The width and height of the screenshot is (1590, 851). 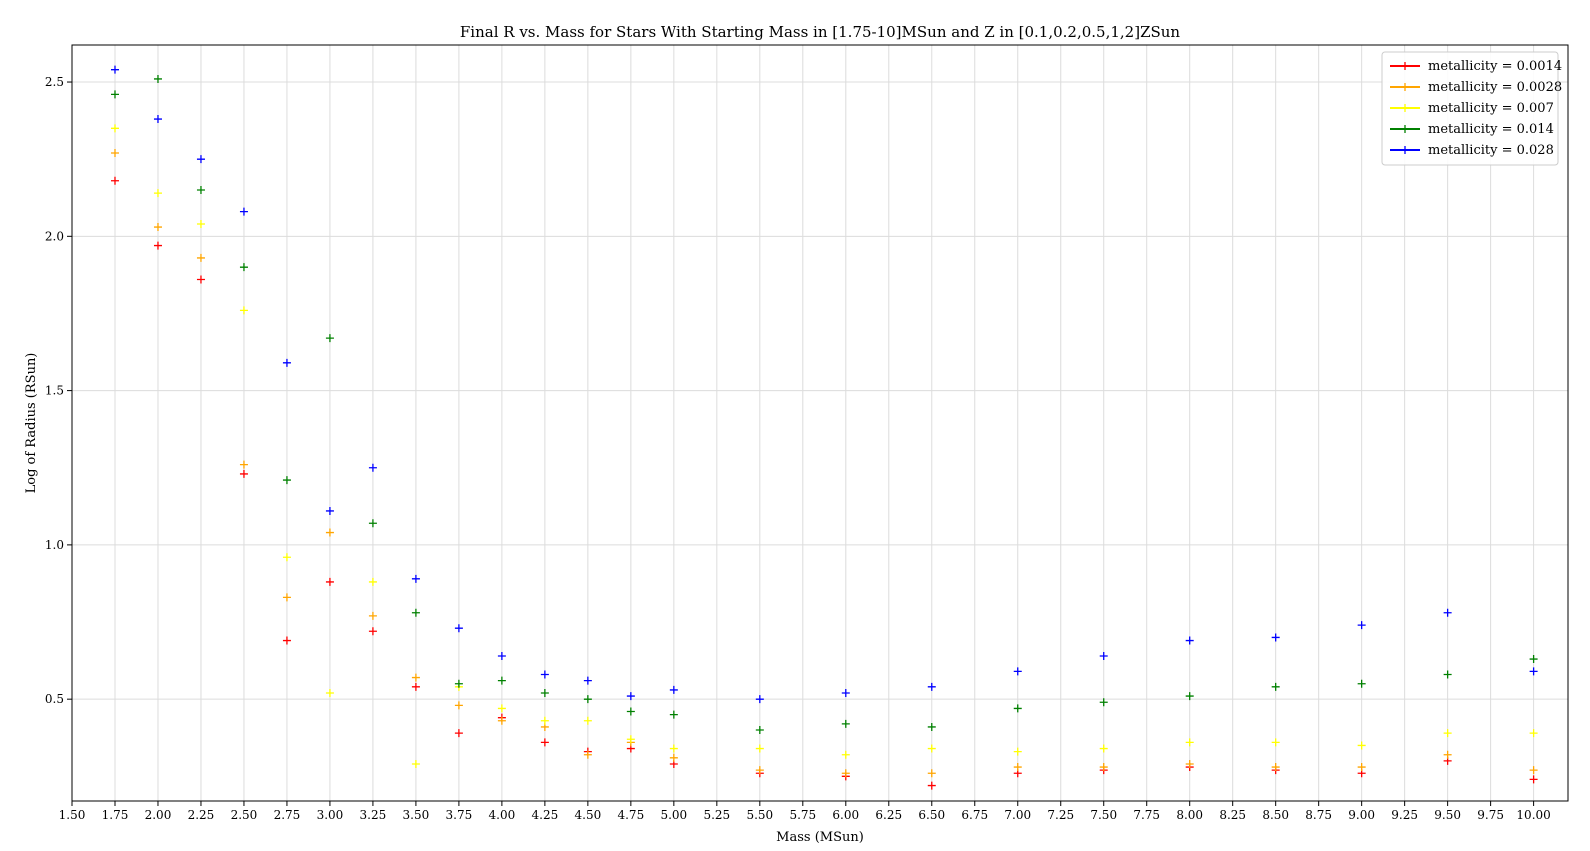 What do you see at coordinates (54, 391) in the screenshot?
I see `y-tick-label: 1.5` at bounding box center [54, 391].